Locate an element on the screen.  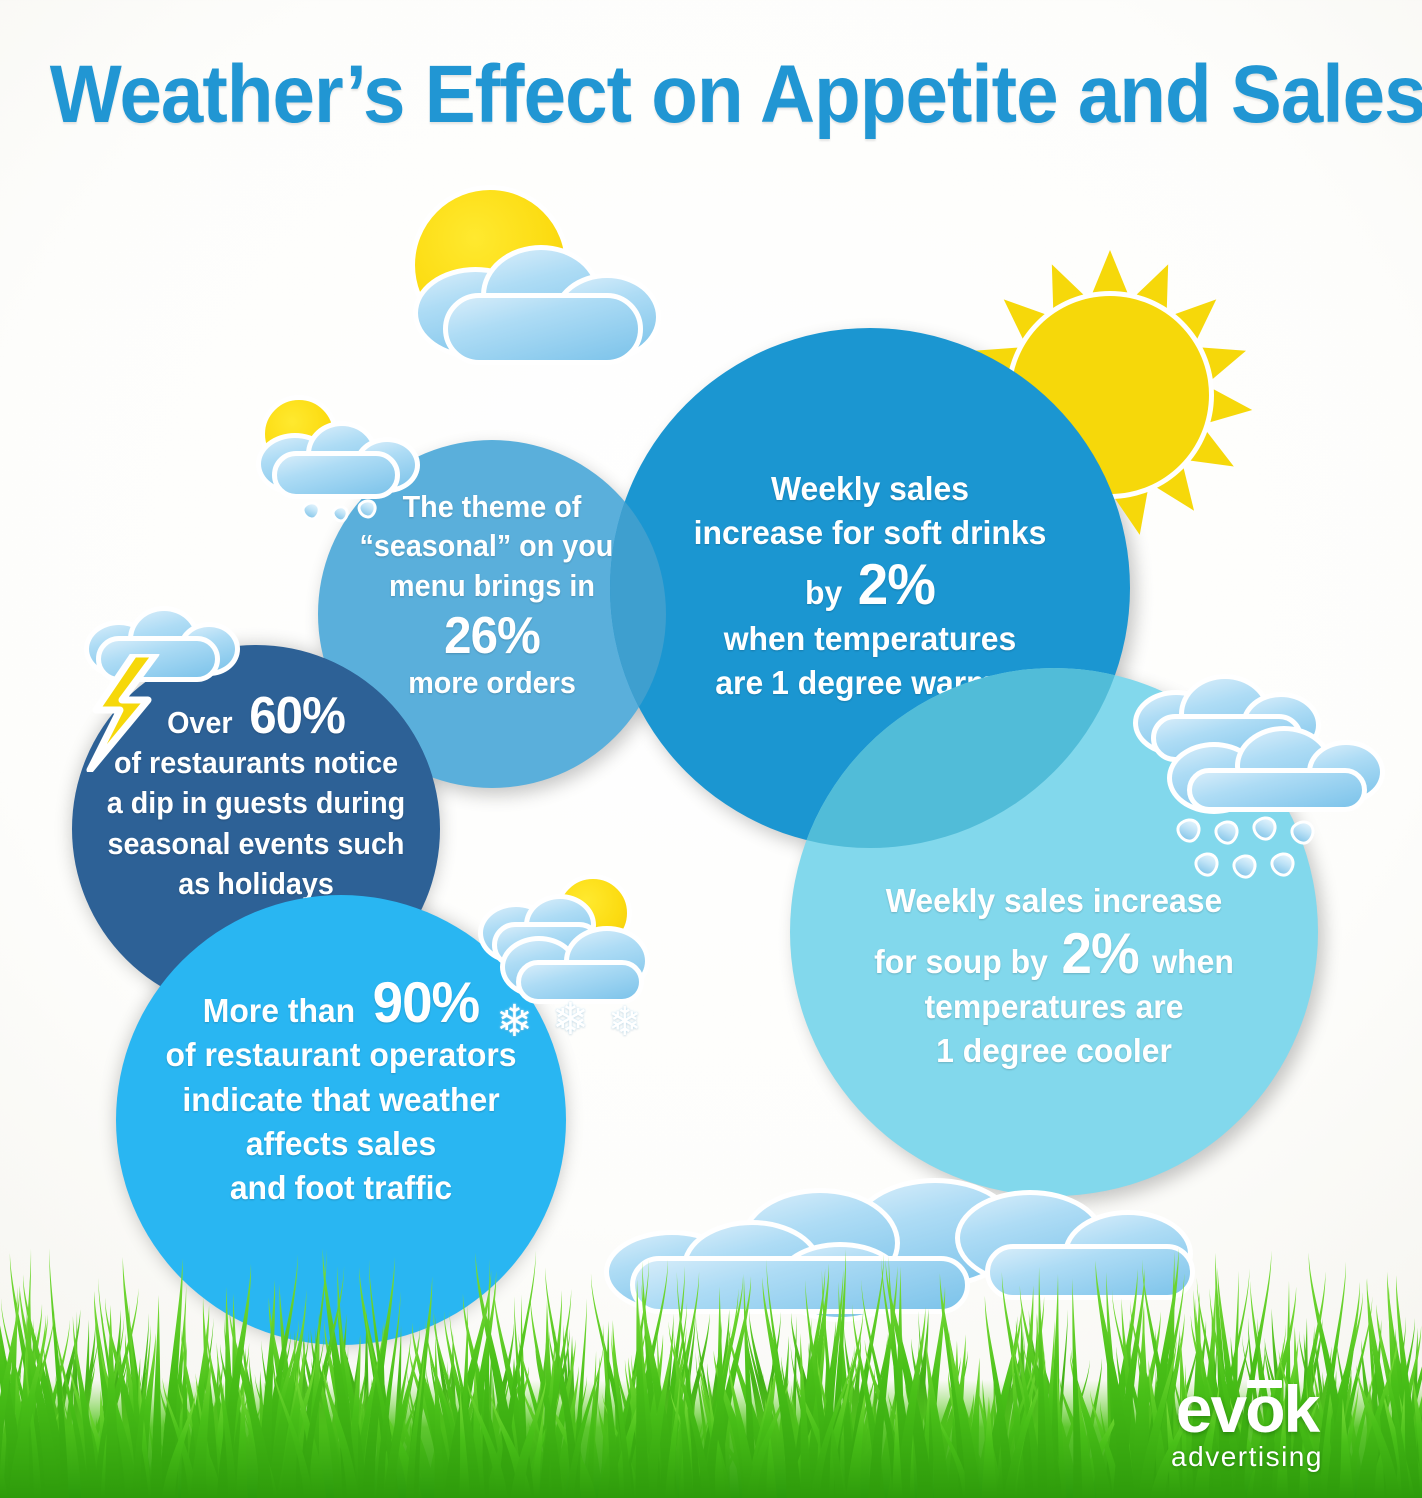
logo-wordmark: evo k is located at coordinates (1247, 1409).